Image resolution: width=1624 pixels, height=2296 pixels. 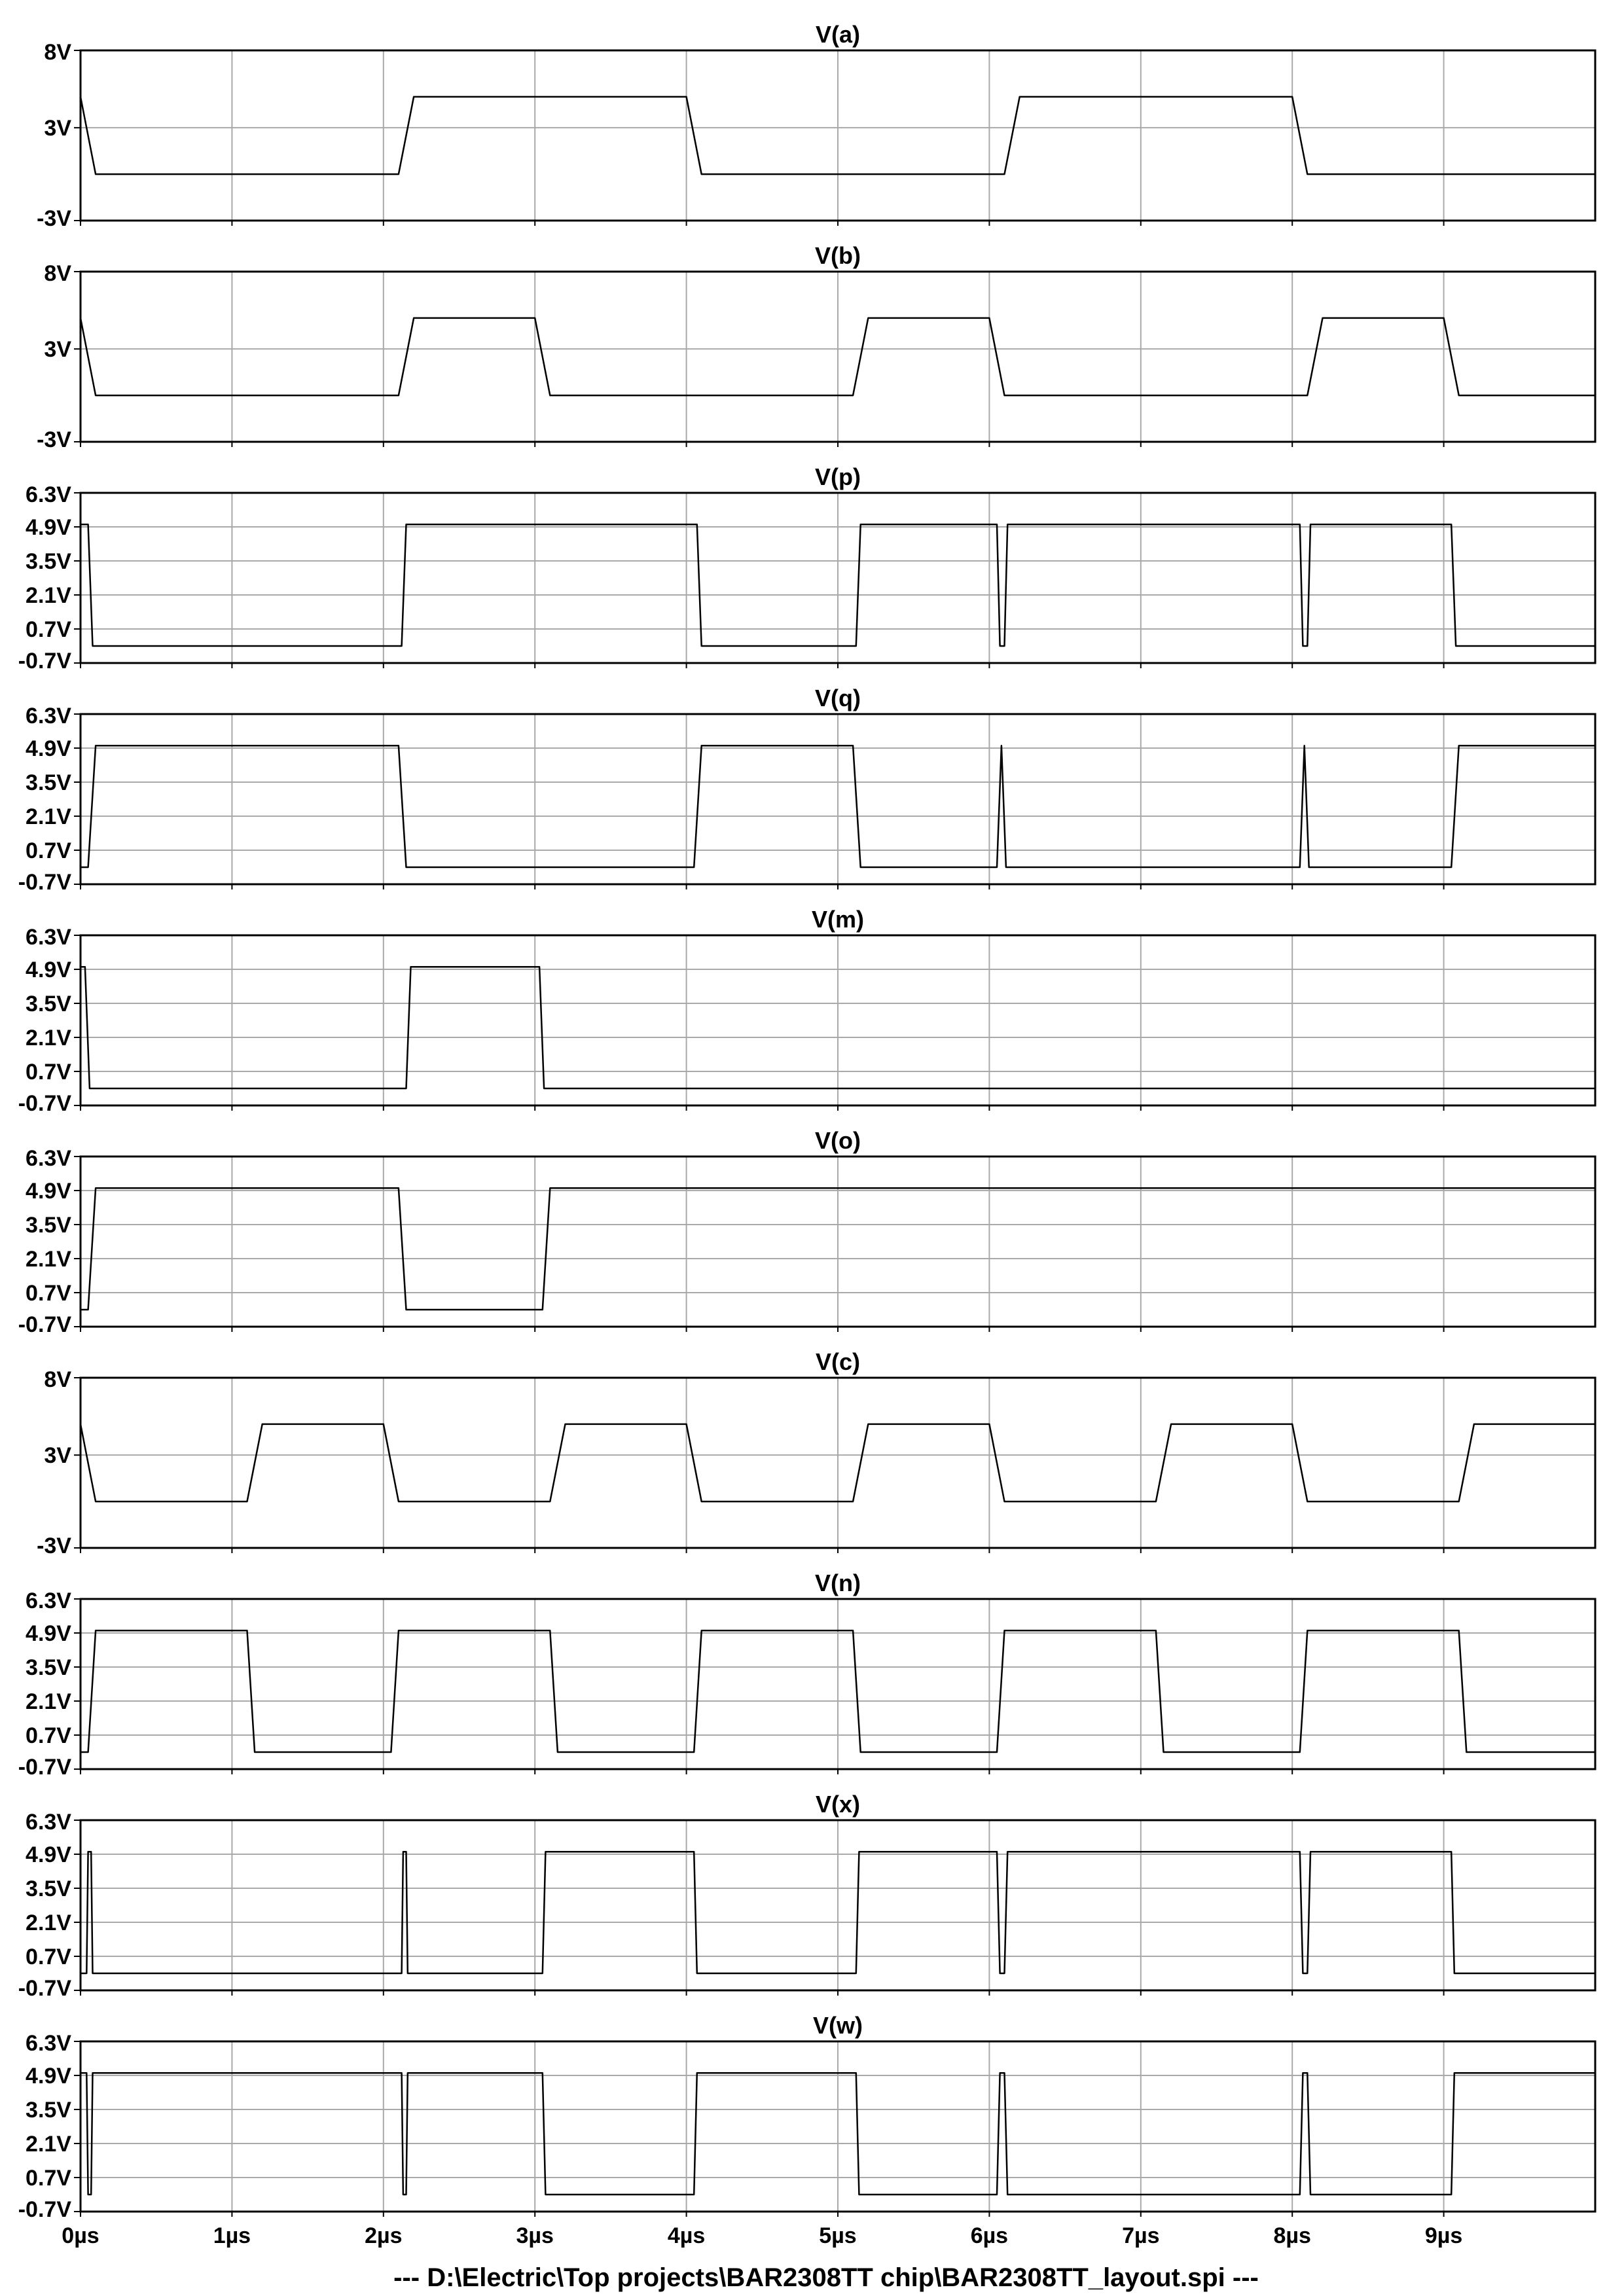 I want to click on panel-title: V(x), so click(x=838, y=1804).